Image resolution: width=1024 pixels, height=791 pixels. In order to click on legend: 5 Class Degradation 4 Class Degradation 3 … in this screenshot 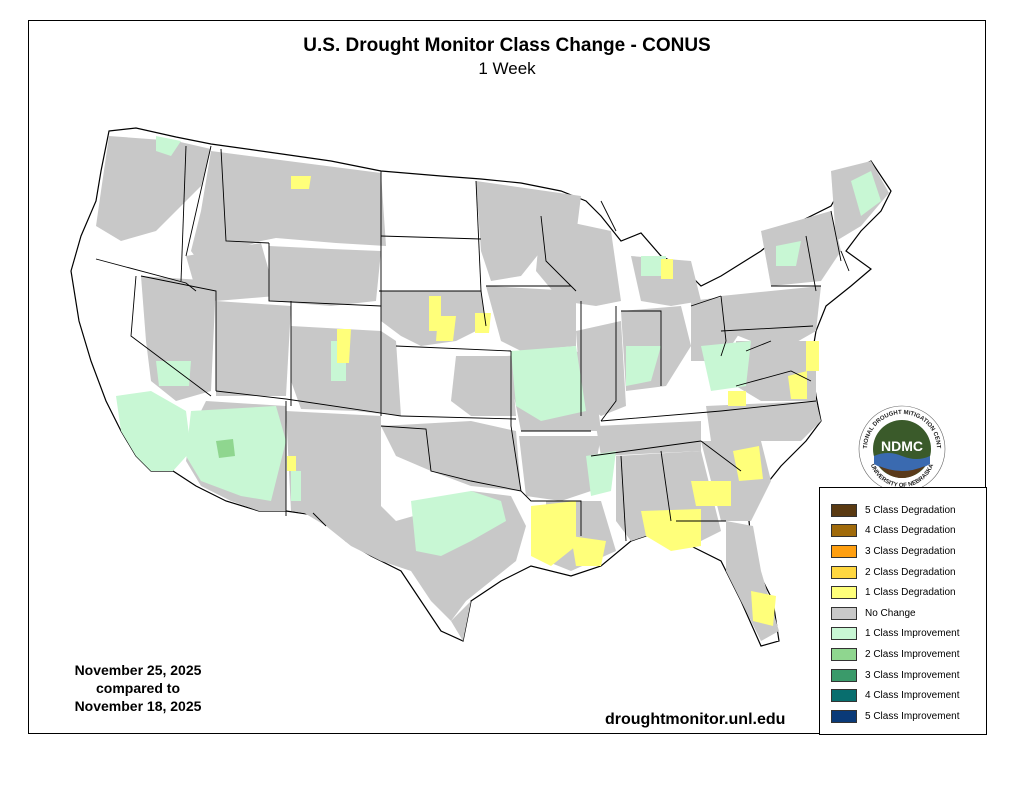, I will do `click(903, 611)`.